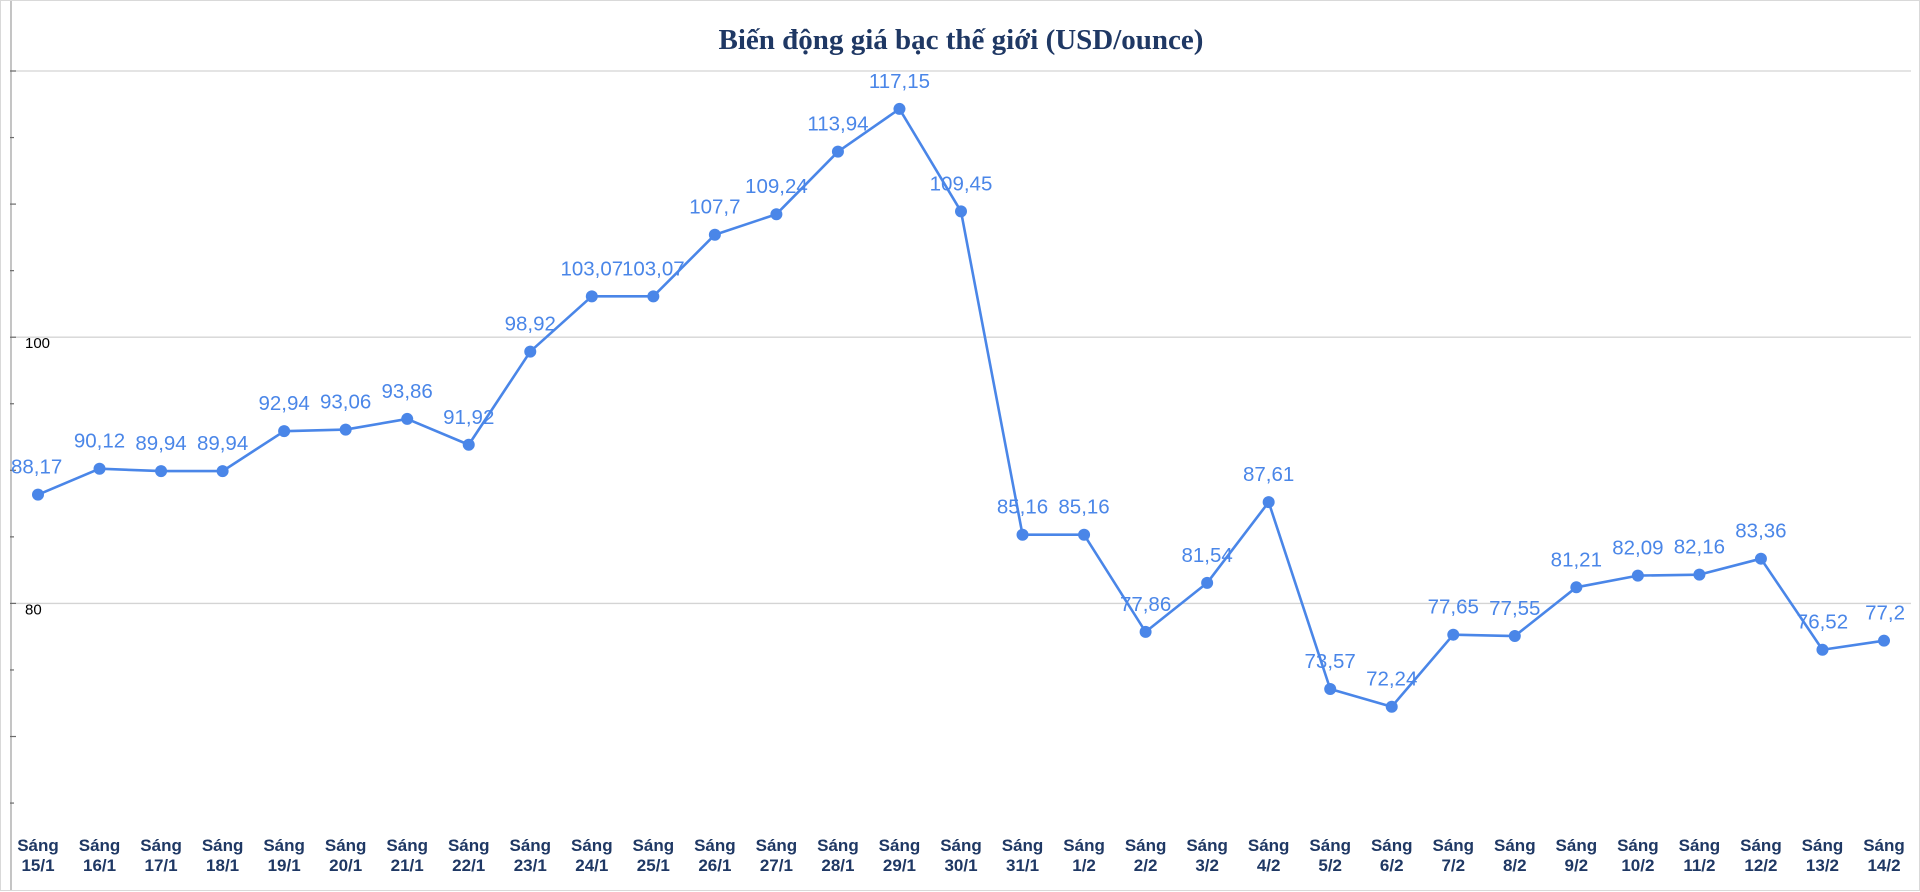  I want to click on x-axis-label: Sáng 13/2, so click(1823, 855).